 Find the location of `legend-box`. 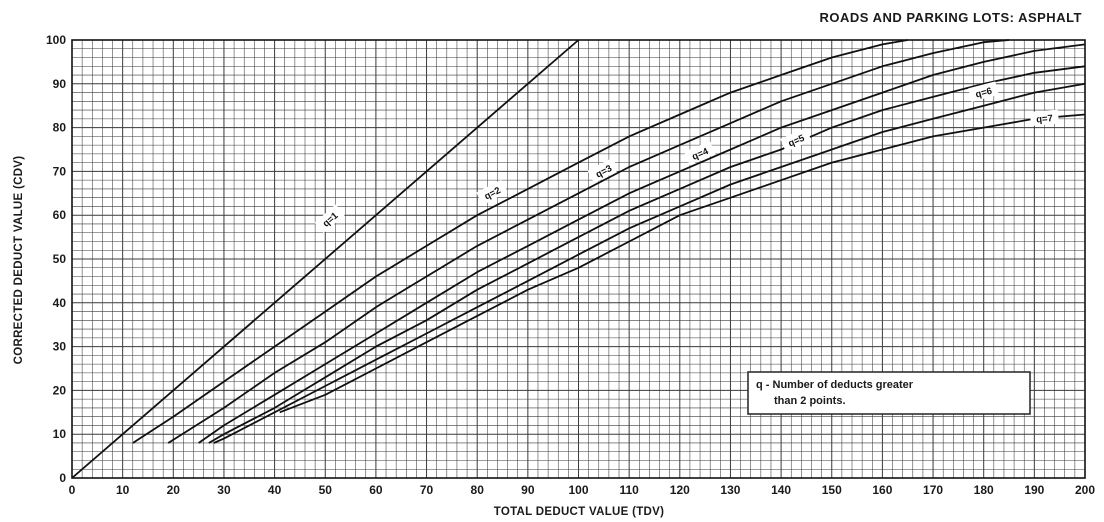

legend-box is located at coordinates (889, 393).